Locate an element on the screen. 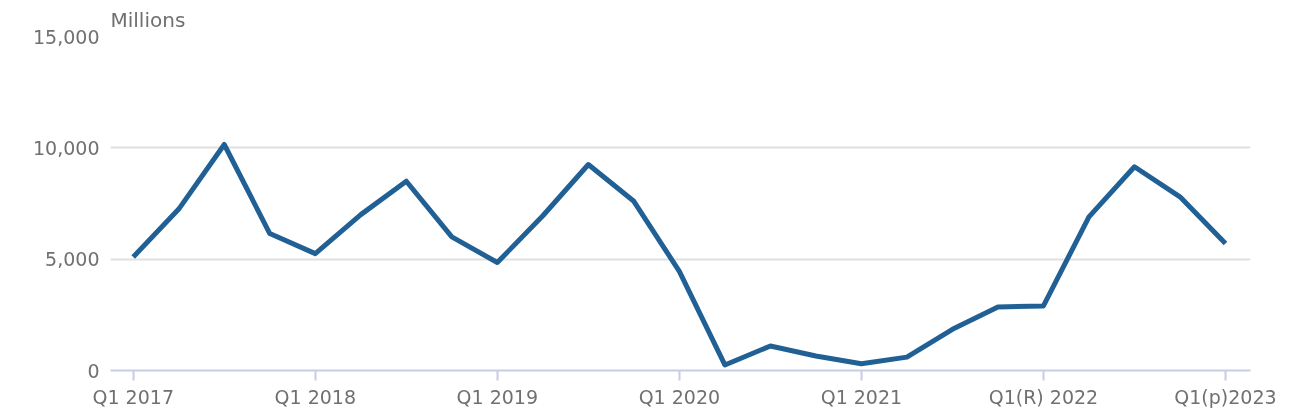 The height and width of the screenshot is (419, 1302). x-tick-label: Q1(p)2023 is located at coordinates (1225, 396).